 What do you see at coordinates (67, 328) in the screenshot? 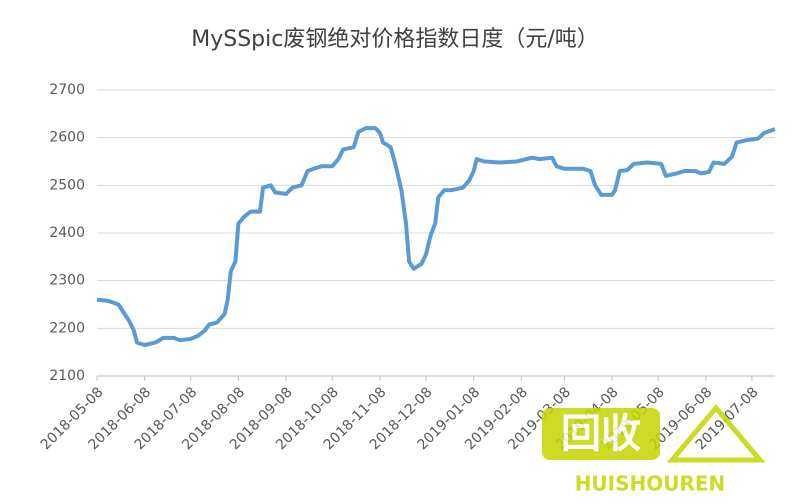
I see `y-tick-label: 2200` at bounding box center [67, 328].